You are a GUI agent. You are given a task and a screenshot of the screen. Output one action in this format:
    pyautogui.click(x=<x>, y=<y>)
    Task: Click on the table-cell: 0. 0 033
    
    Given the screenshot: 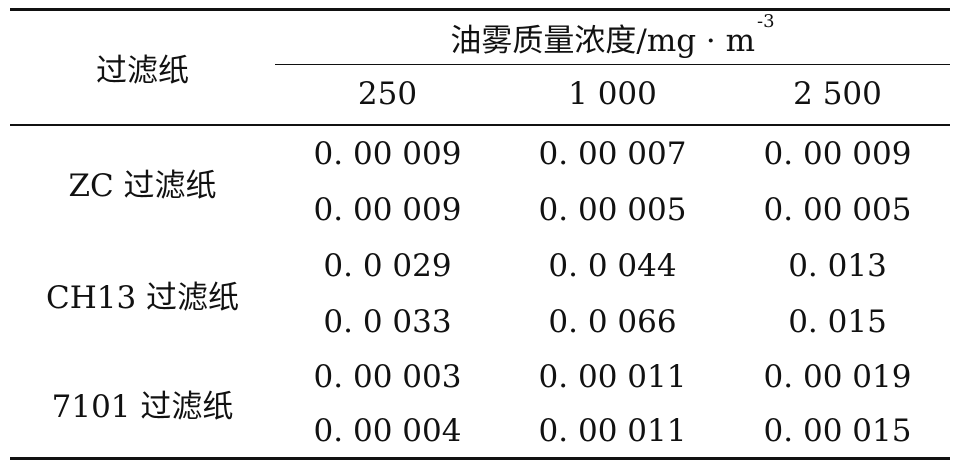 What is the action you would take?
    pyautogui.click(x=387, y=322)
    